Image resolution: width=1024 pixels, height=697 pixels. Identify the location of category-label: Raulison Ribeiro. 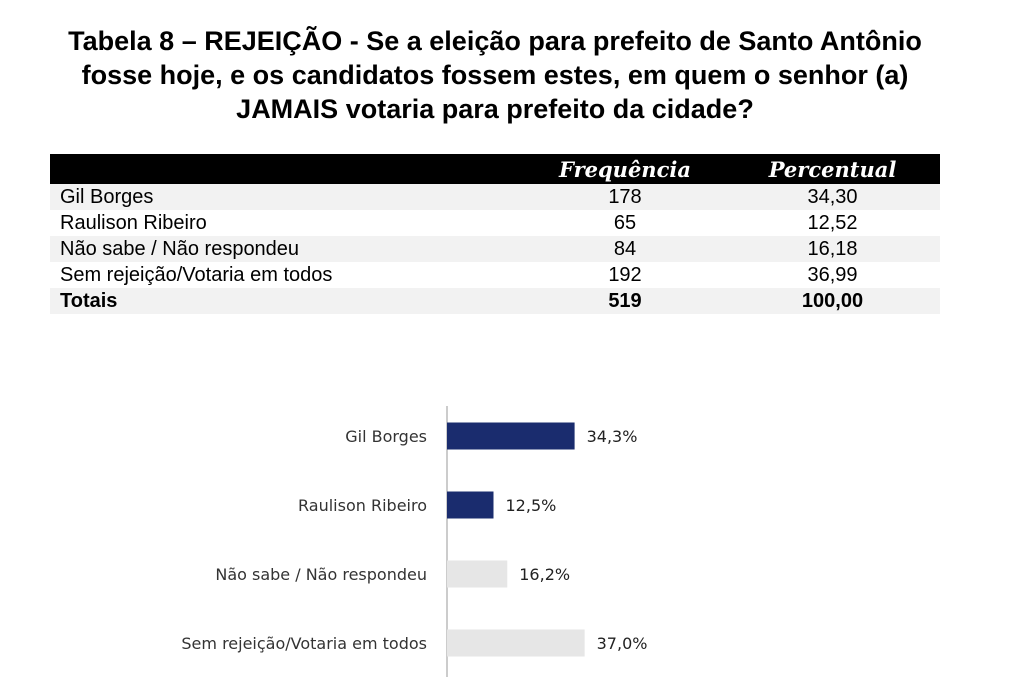
(362, 505).